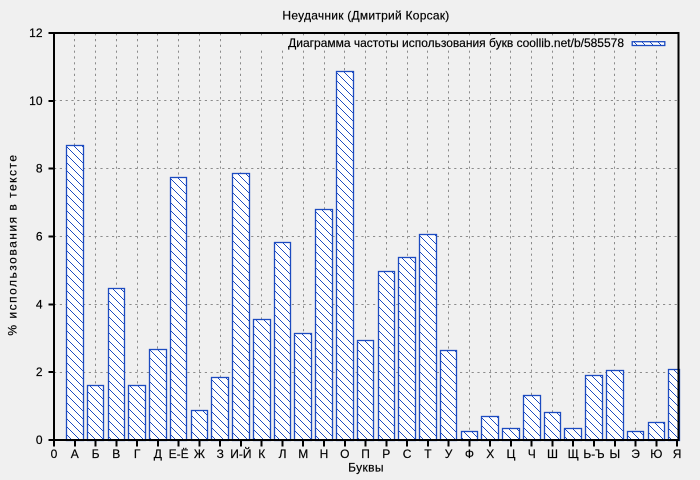  What do you see at coordinates (573, 454) in the screenshot?
I see `svg-text: Щ` at bounding box center [573, 454].